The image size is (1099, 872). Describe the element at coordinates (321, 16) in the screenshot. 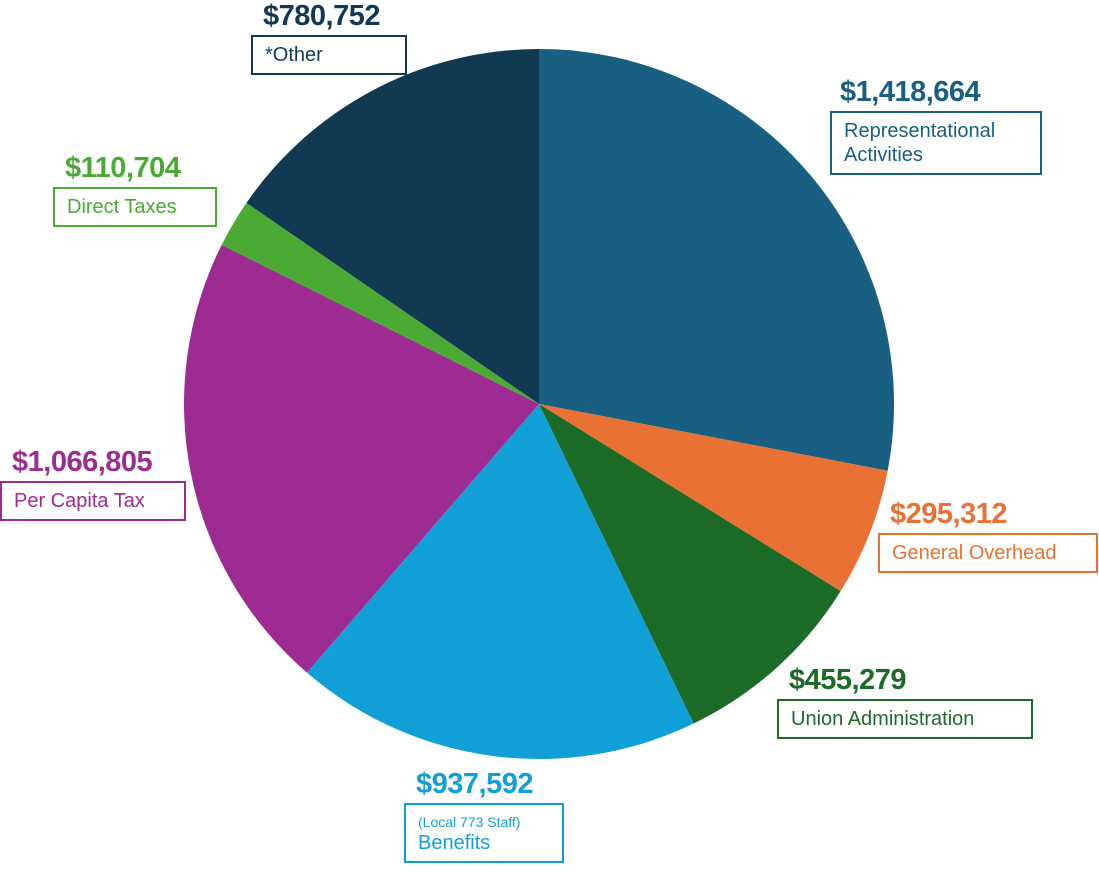

I see `slice-value-label: $780,752` at that location.